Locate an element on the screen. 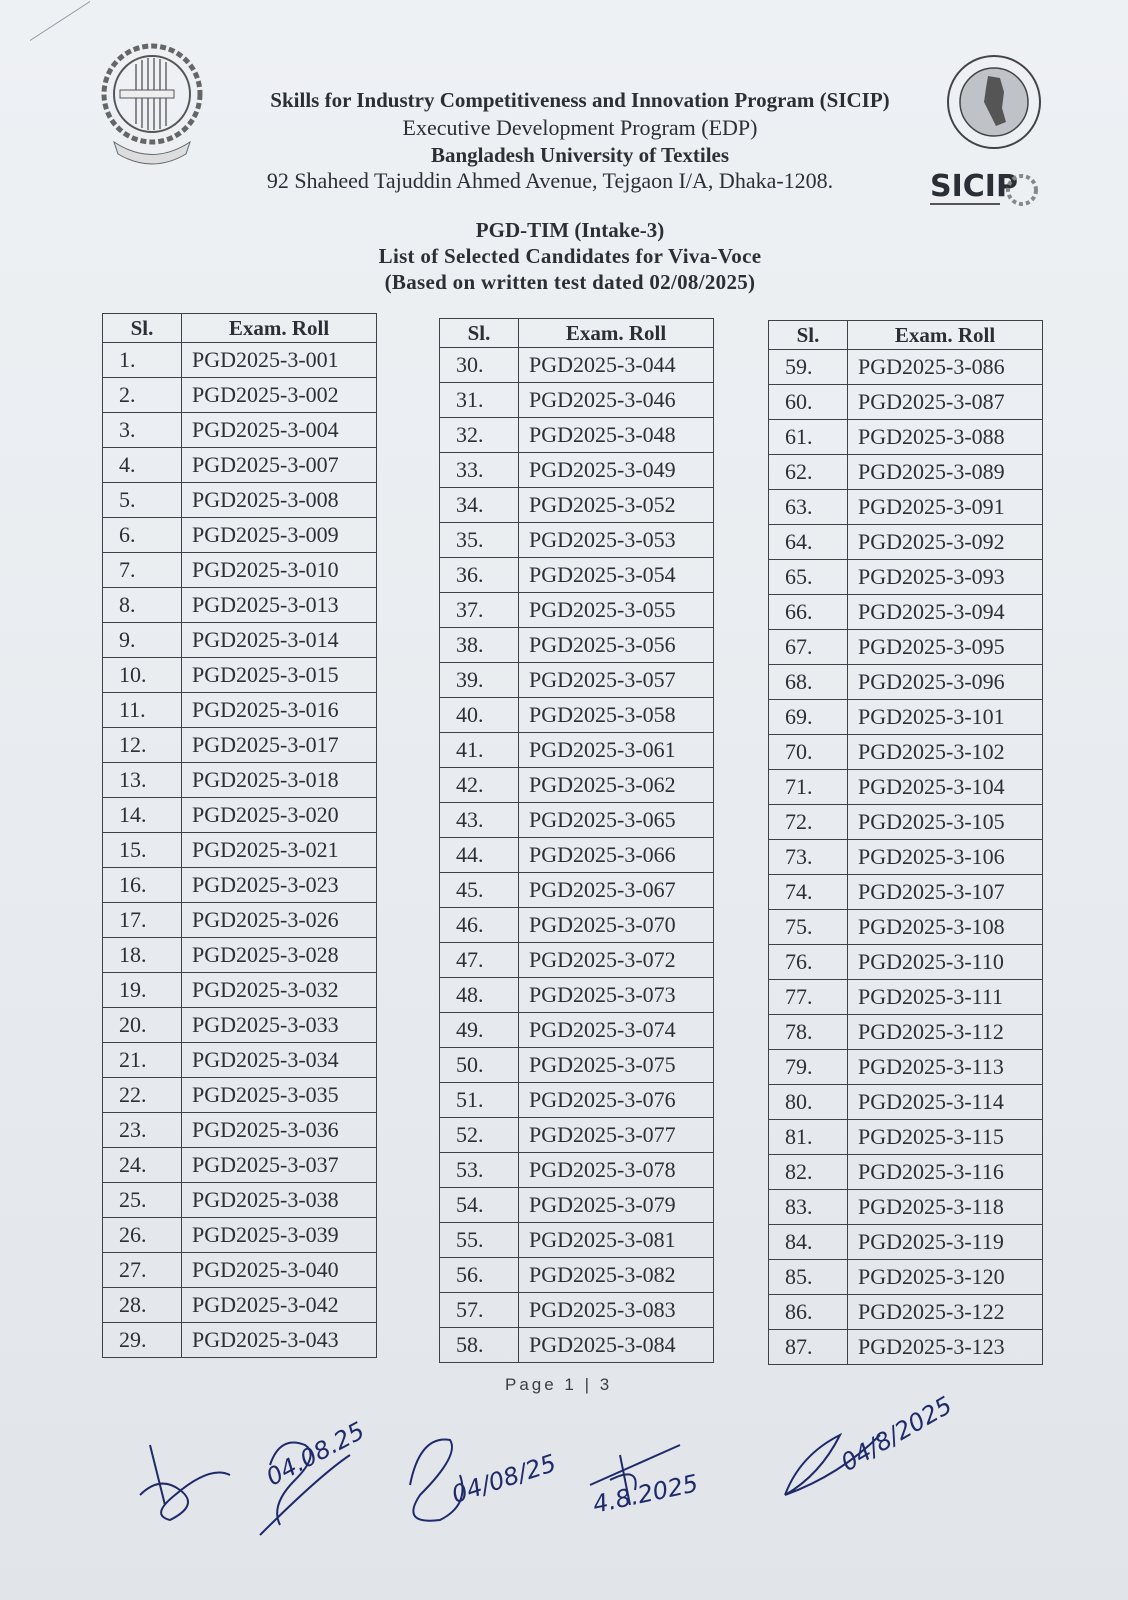 The height and width of the screenshot is (1600, 1128). table-row: 84. PGD2025-3-119 is located at coordinates (905, 1242).